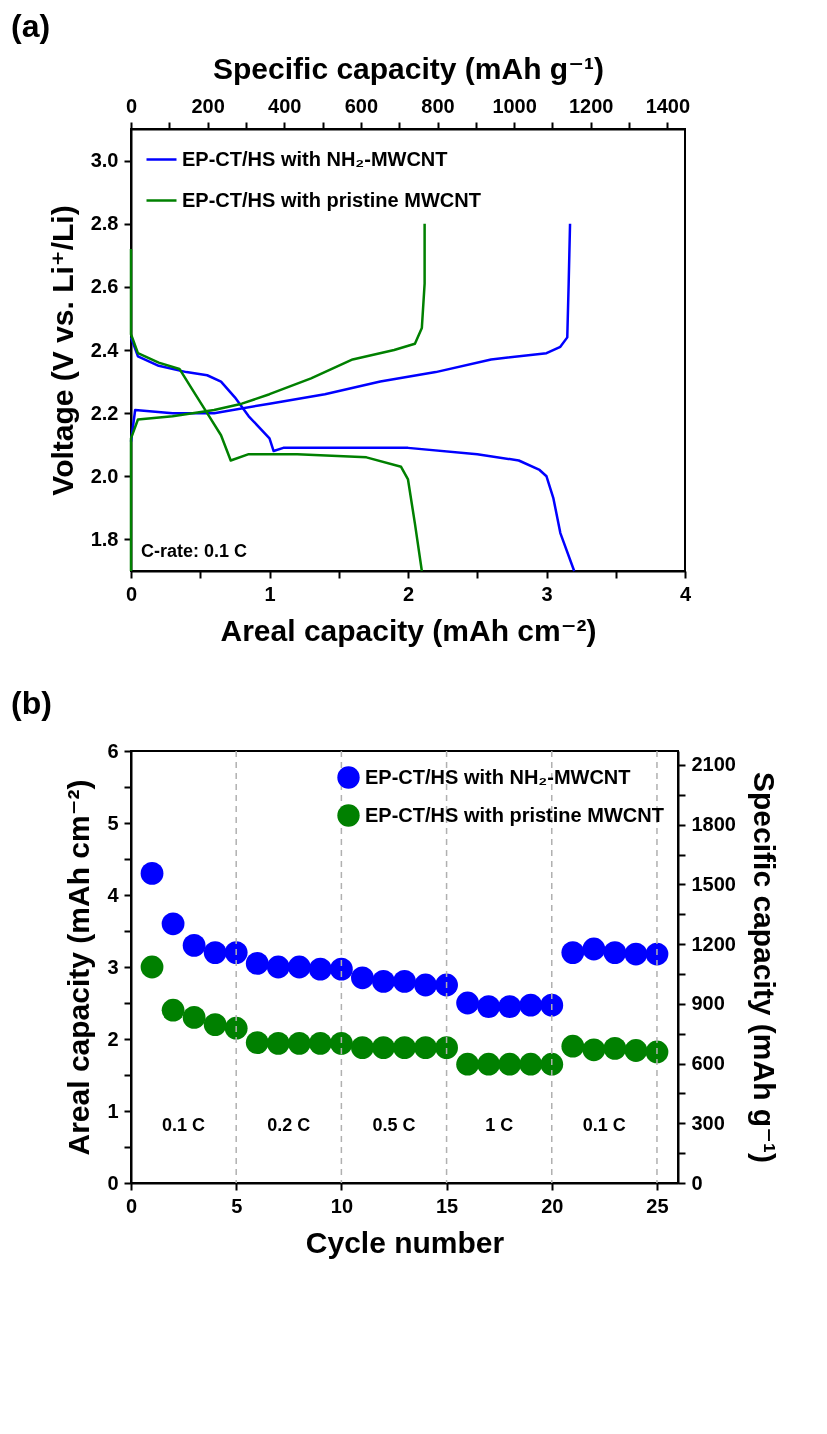  Describe the element at coordinates (113, 894) in the screenshot. I see `y-tick-label: 4` at that location.